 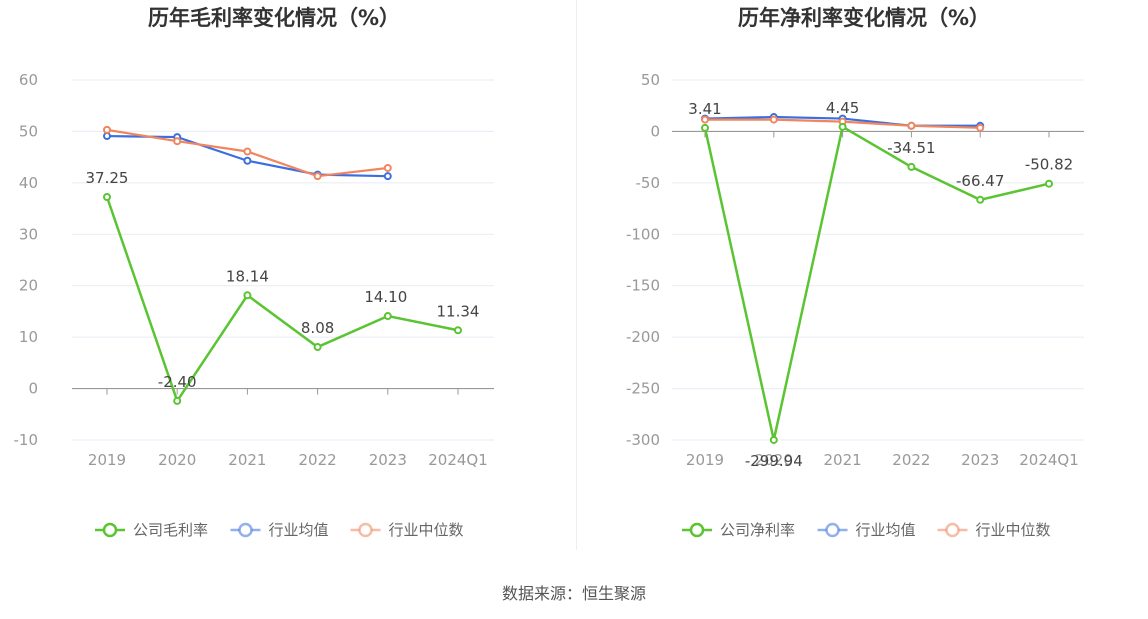 I want to click on data-label: 3.41, so click(x=704, y=109).